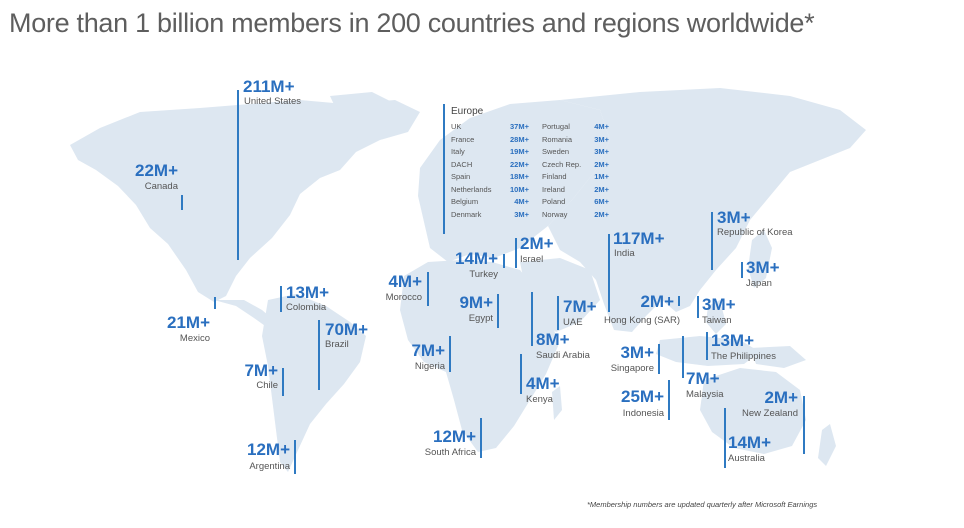 This screenshot has height=528, width=964. I want to click on australia-value: 14M+, so click(749, 442).